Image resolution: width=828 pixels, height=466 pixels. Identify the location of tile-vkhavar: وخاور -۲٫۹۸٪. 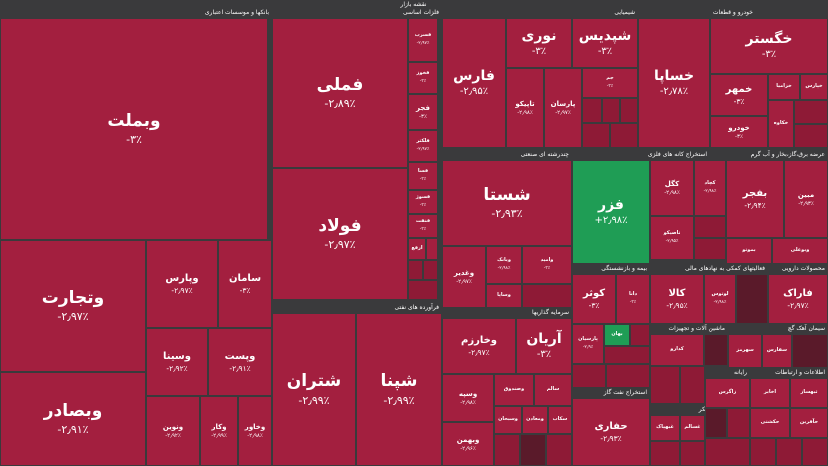
(255, 431).